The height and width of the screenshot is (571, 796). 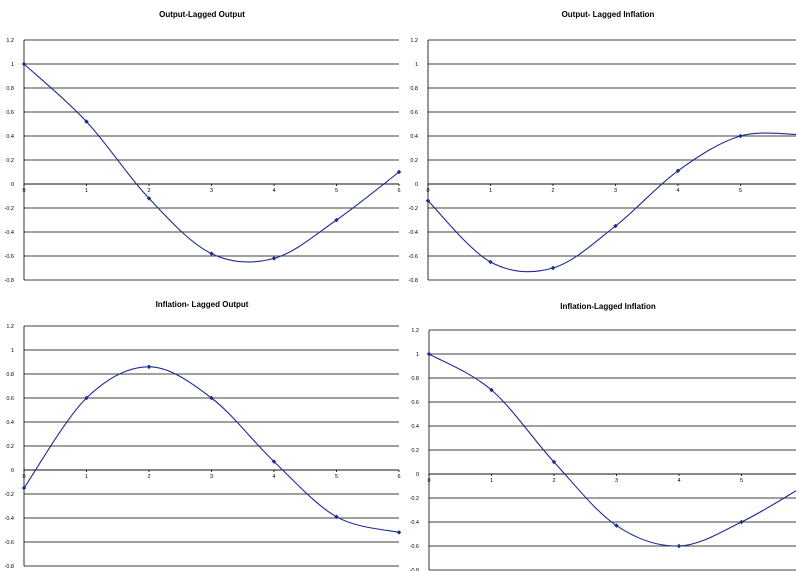 I want to click on chart-title: Inflation-Lagged Inflation, so click(x=608, y=306).